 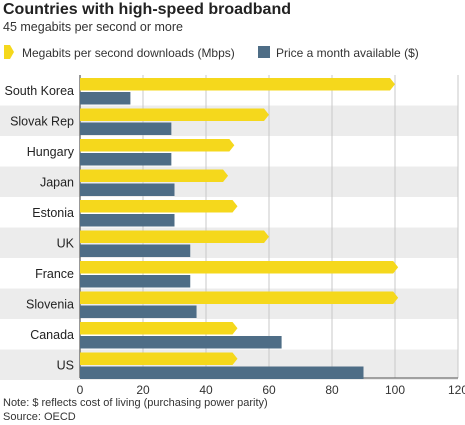 I want to click on category-label: South Korea, so click(x=40, y=91).